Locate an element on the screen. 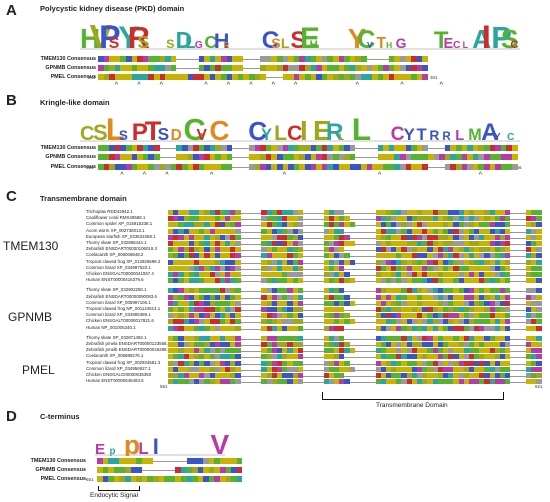  logo-letter: V is located at coordinates (201, 134).